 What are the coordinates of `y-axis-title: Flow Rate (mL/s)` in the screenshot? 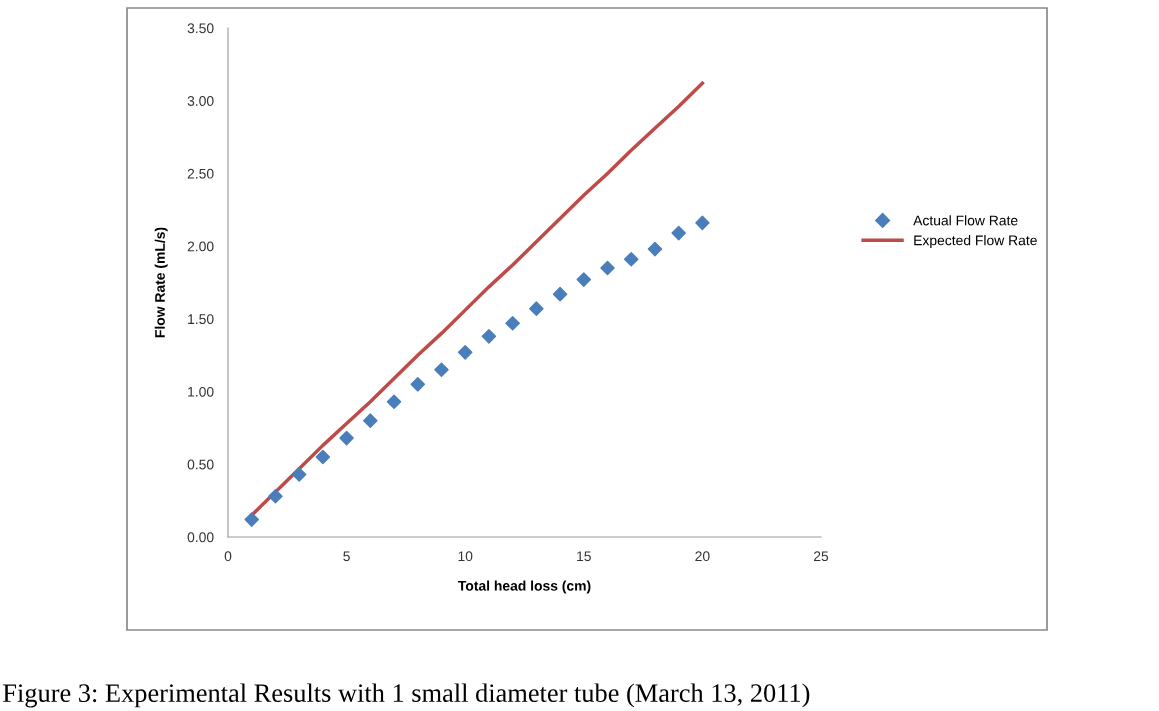 It's located at (161, 282).